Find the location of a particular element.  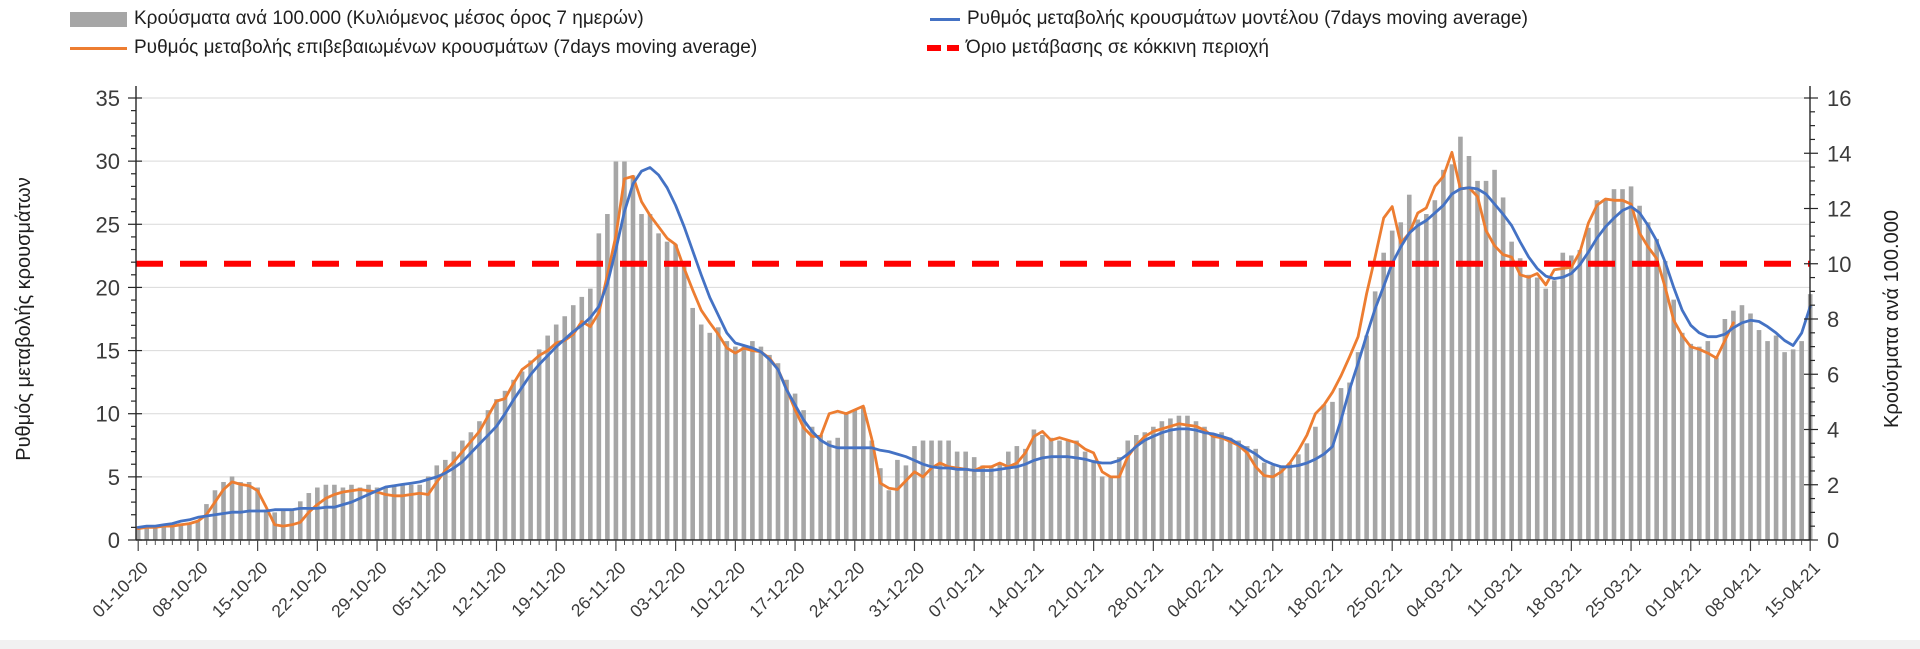

x-axis-date-label: 04-03-21 is located at coordinates (1434, 590).